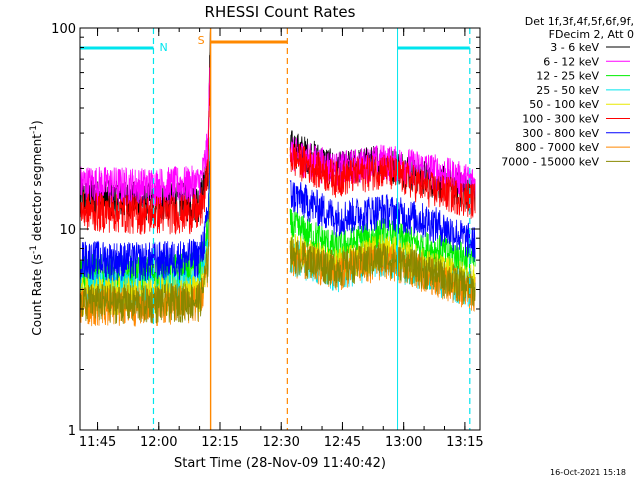 This screenshot has width=640, height=480. Describe the element at coordinates (550, 161) in the screenshot. I see `legend-label: 7000 - 15000 keV` at that location.